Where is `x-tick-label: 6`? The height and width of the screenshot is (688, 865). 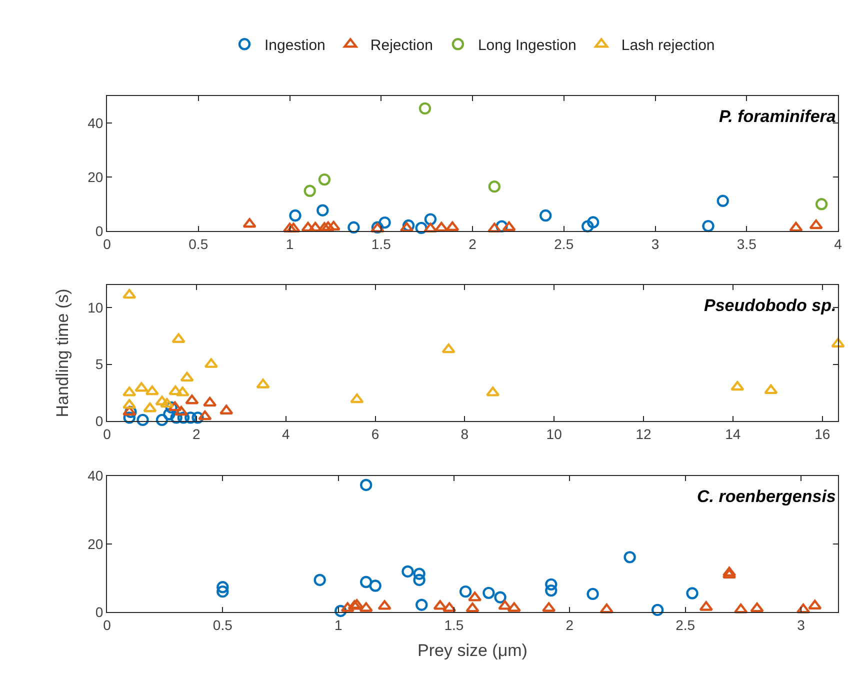
x-tick-label: 6 is located at coordinates (375, 434).